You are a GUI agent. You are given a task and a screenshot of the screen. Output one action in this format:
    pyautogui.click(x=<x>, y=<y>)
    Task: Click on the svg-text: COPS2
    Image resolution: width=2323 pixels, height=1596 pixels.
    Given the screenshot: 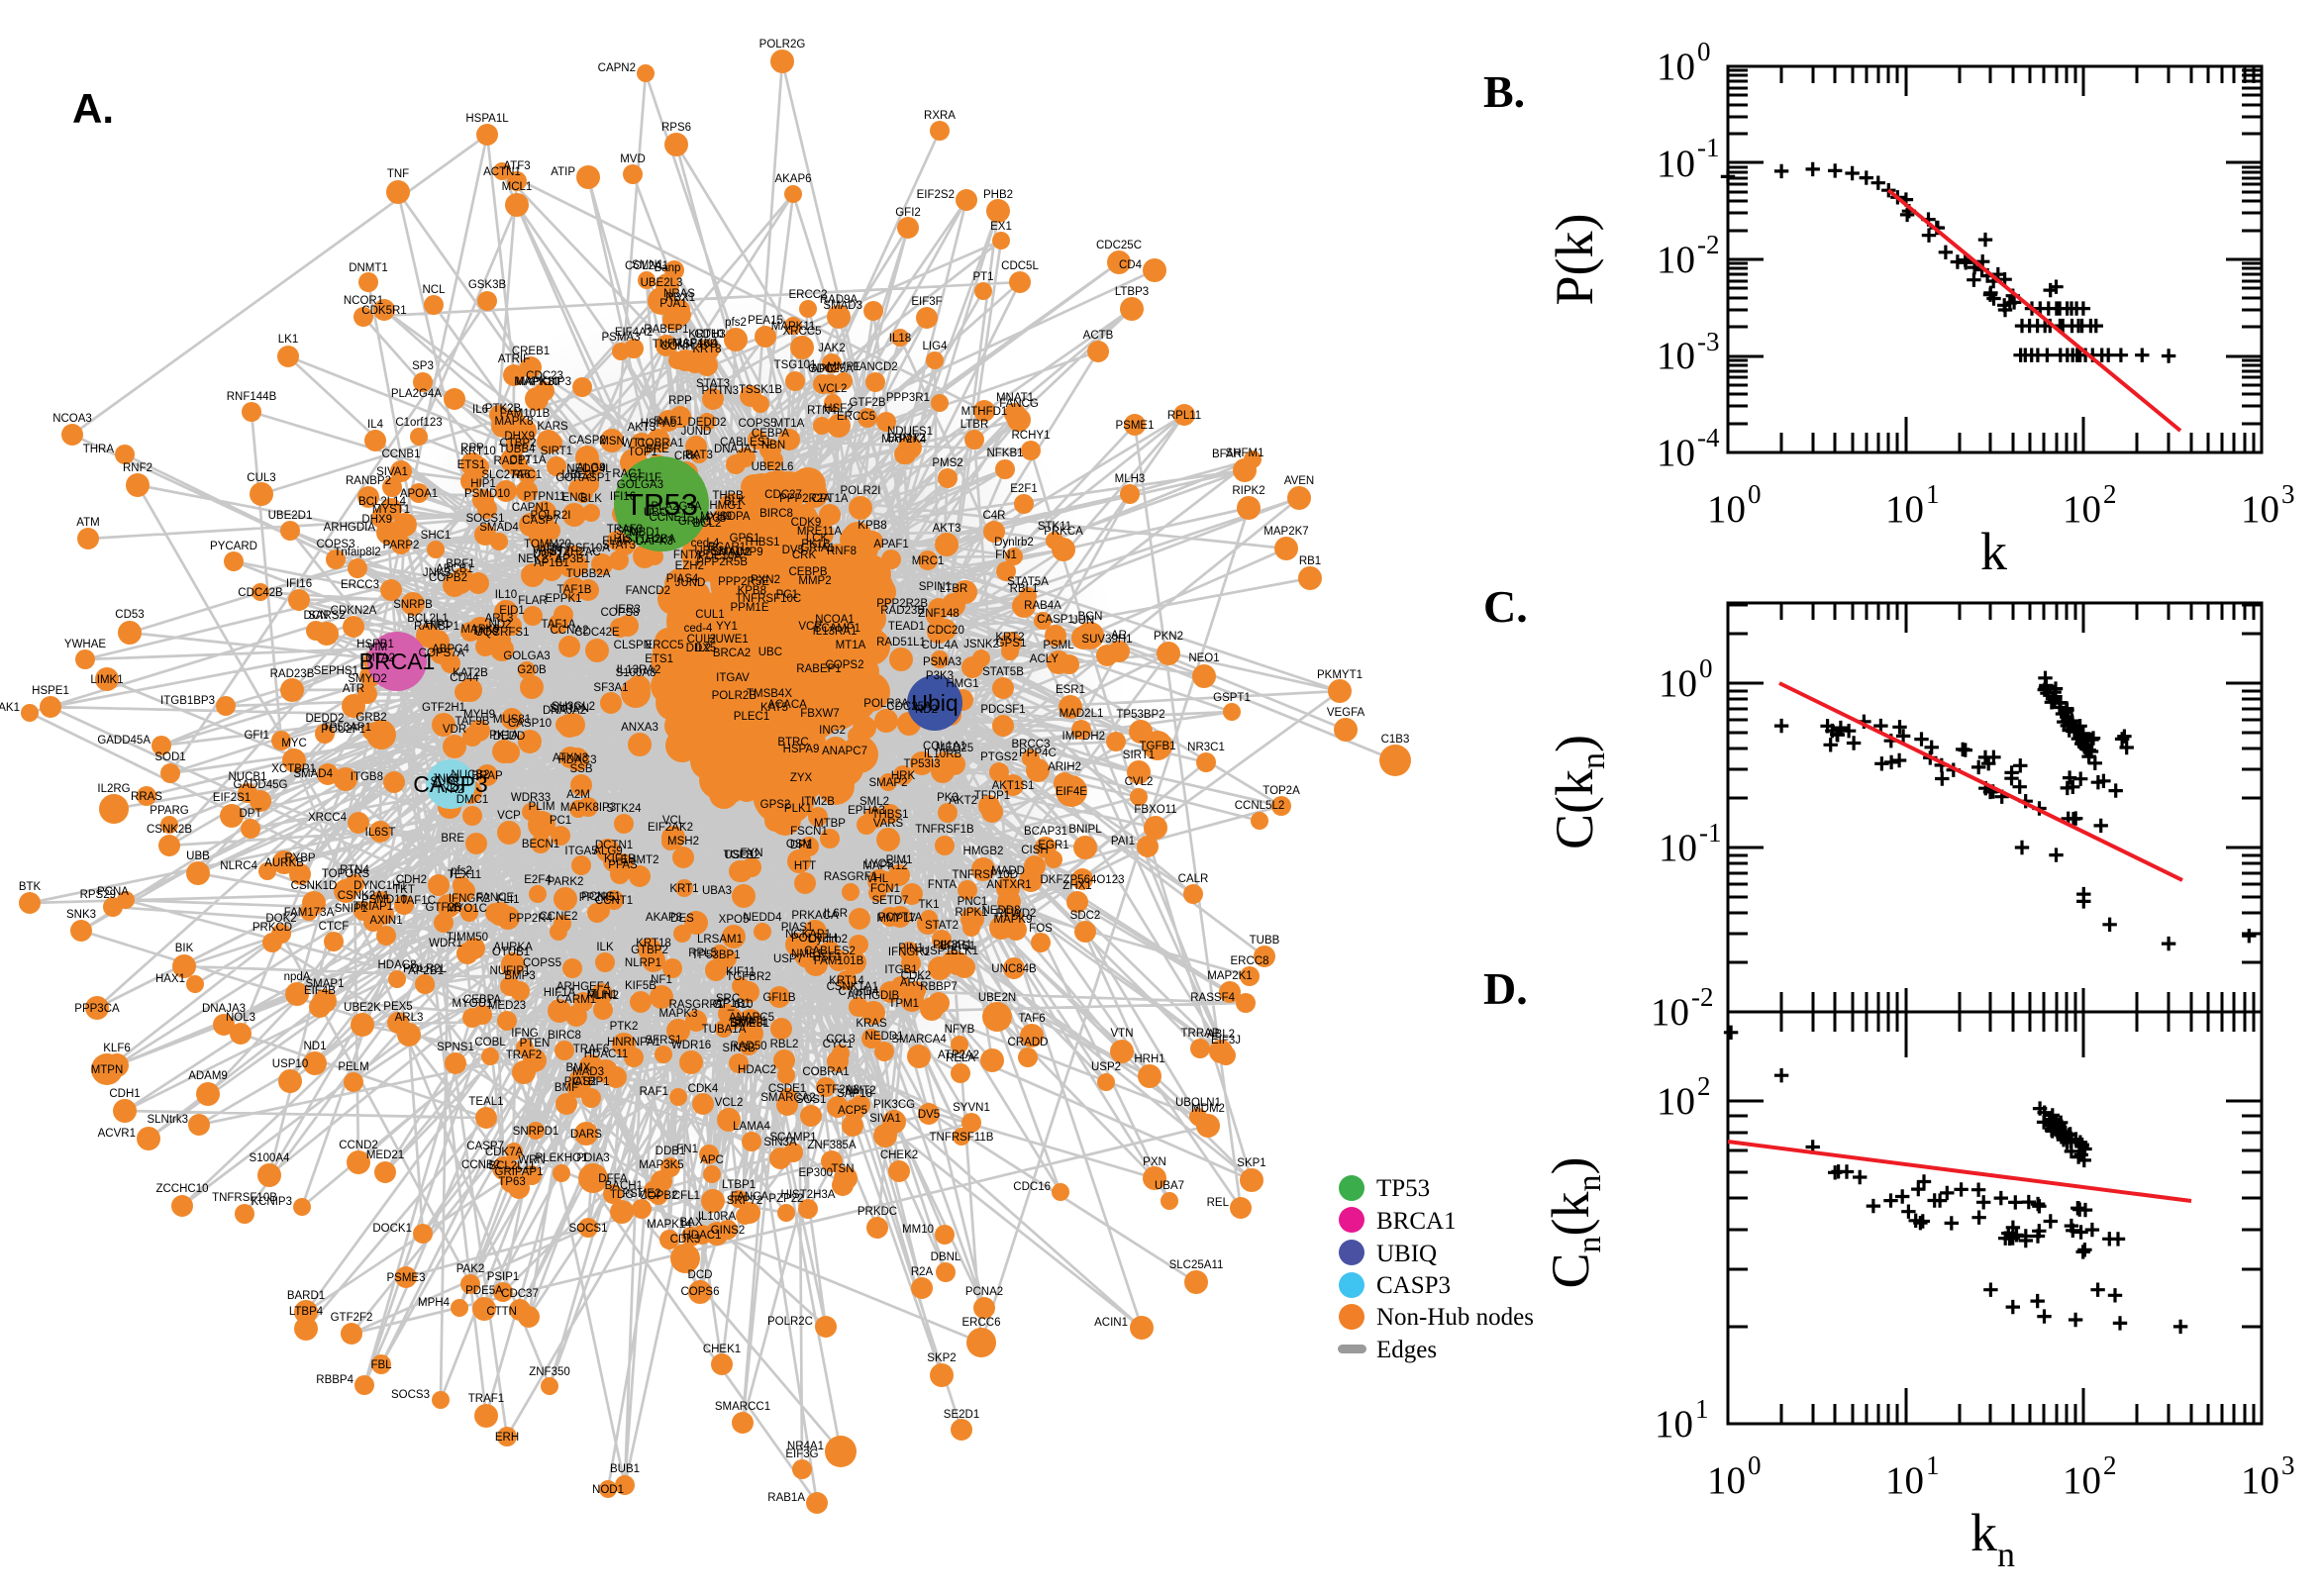 What is the action you would take?
    pyautogui.click(x=845, y=665)
    